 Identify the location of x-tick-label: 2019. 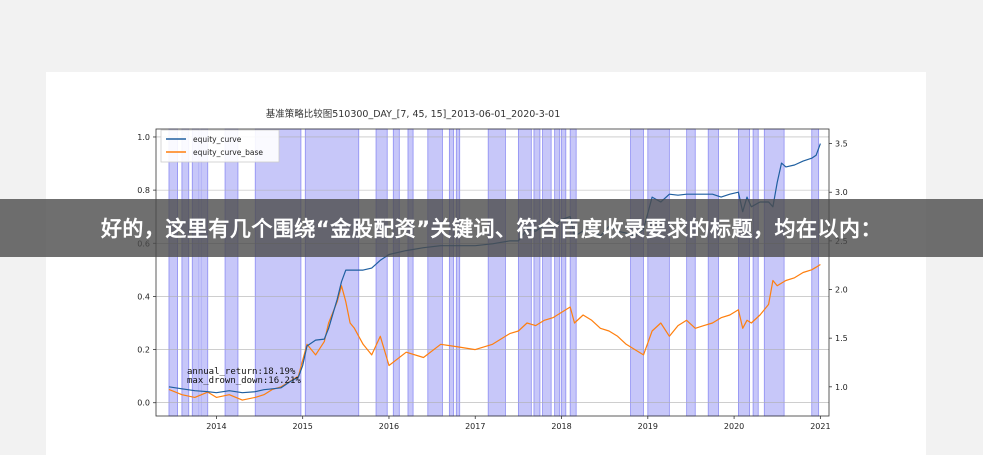
(648, 426).